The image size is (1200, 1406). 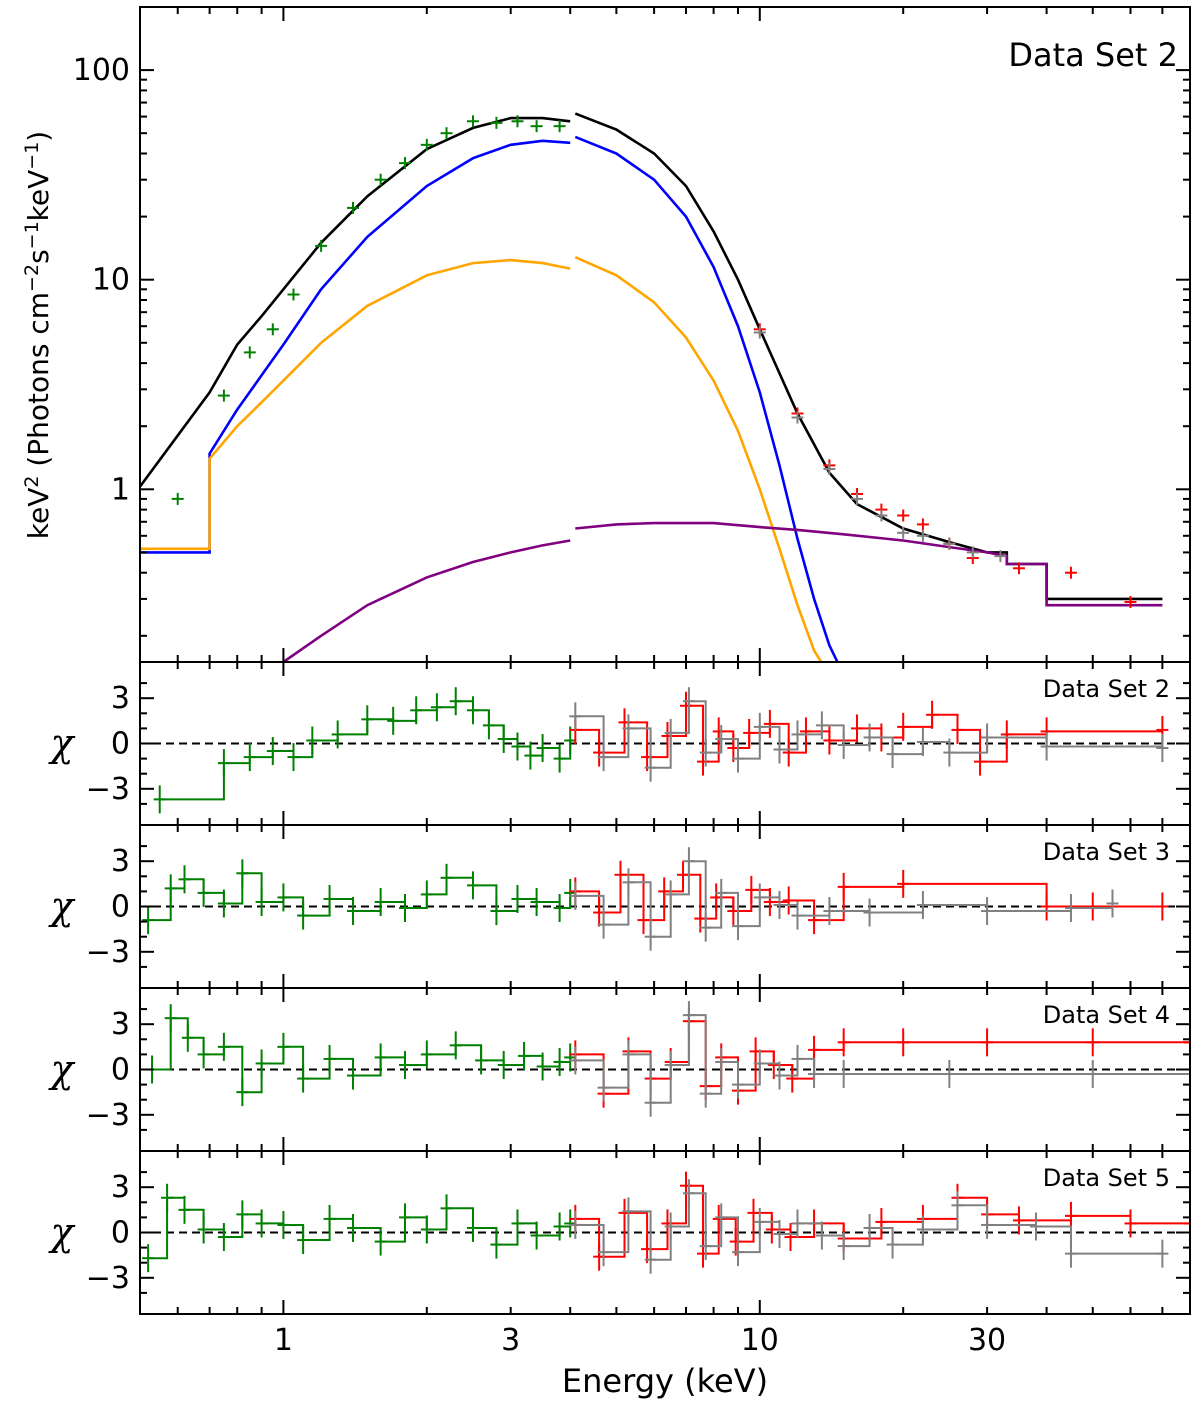 I want to click on spectrum-y-axis-label: keV2 (Photons cm−2s−1keV−1), so click(x=38, y=335).